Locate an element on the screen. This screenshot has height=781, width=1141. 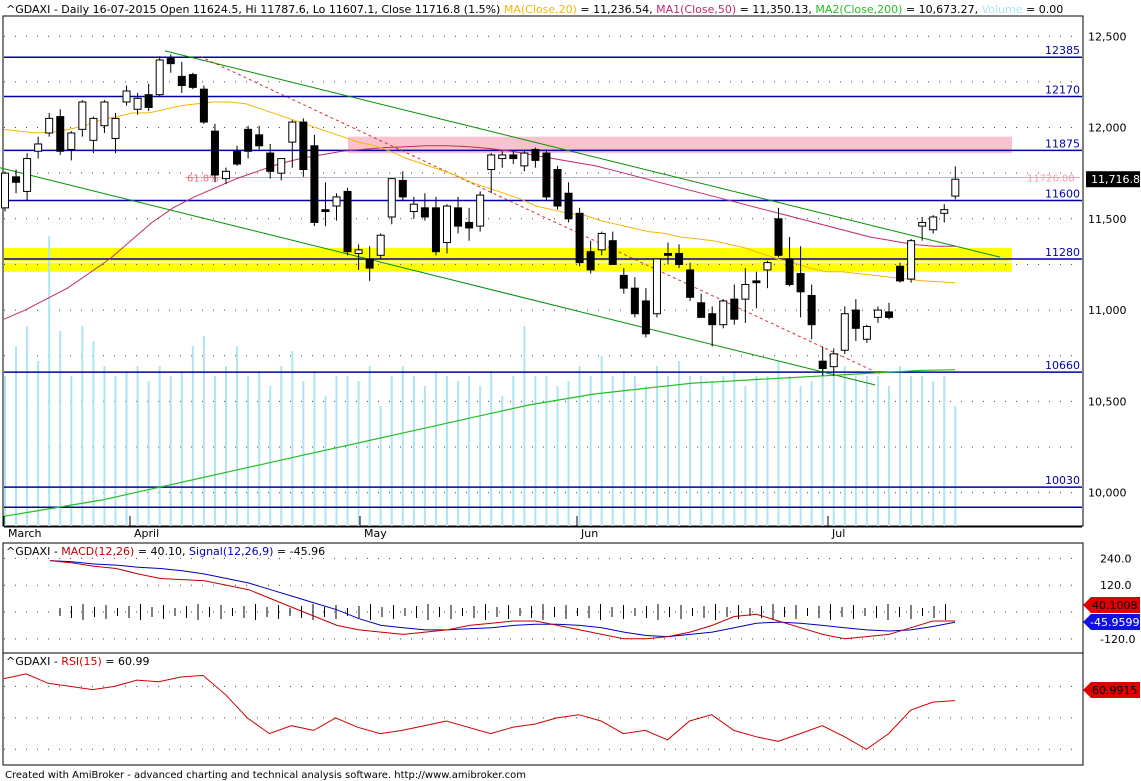
signal-line is located at coordinates (502, 599).